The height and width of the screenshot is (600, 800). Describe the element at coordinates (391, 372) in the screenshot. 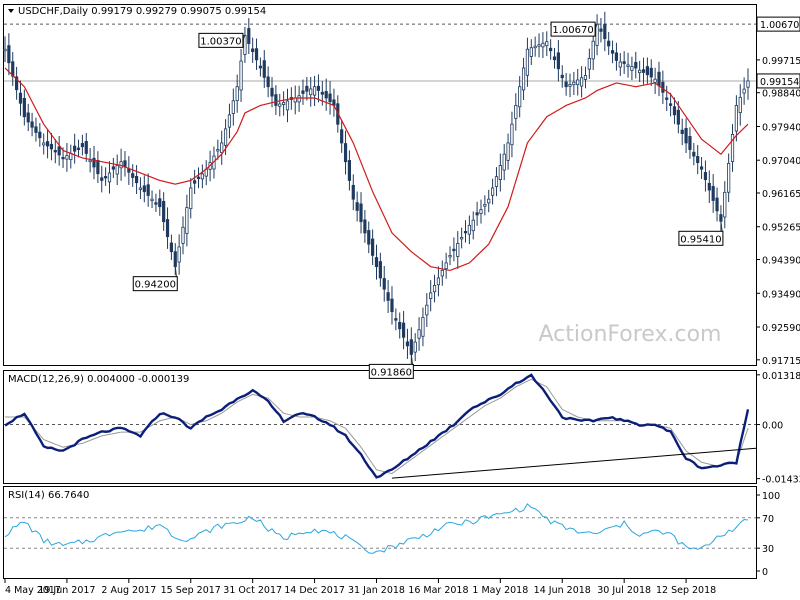

I see `annotation-label: 0.91860` at that location.